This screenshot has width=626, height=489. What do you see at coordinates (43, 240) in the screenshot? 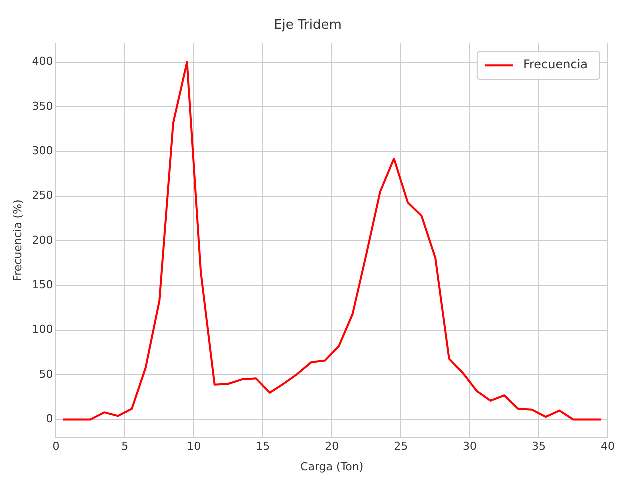
I see `y-tick-label: 200` at bounding box center [43, 240].